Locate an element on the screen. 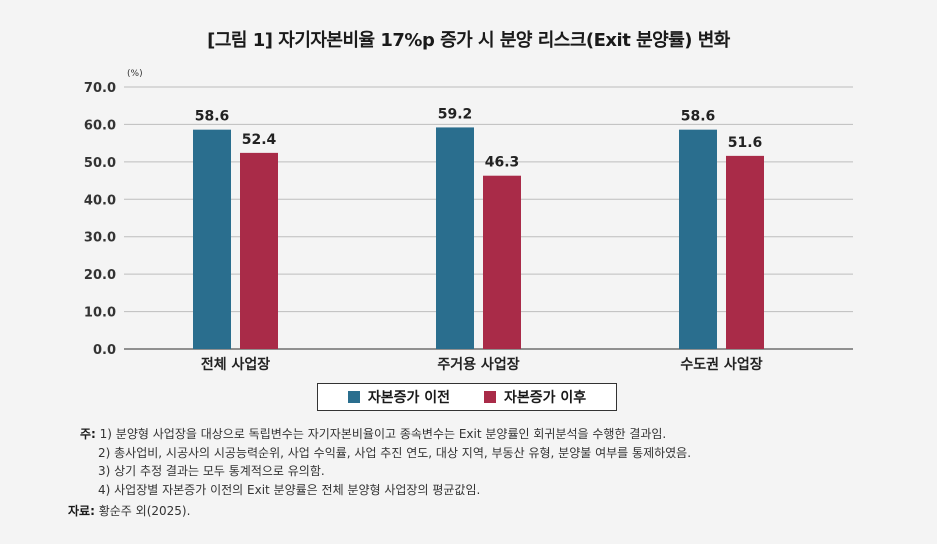 The height and width of the screenshot is (544, 937). legend: 자본증가 이전 자본증가 이후 is located at coordinates (467, 397).